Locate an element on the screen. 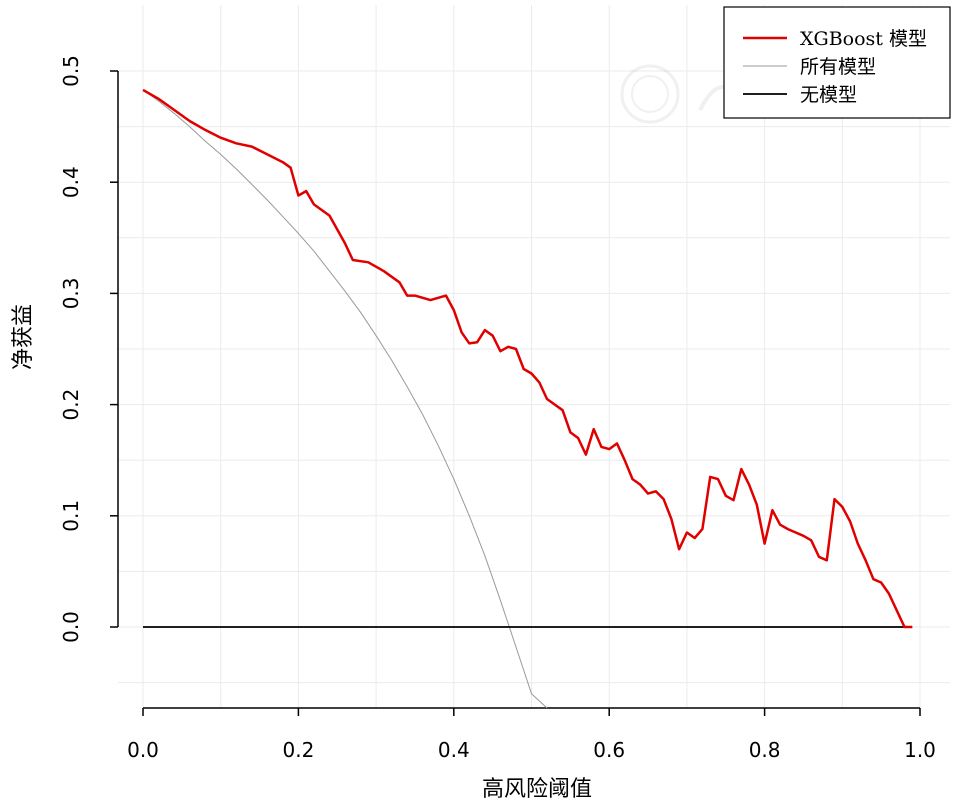 The width and height of the screenshot is (960, 808). y-tick-label: 0.5 is located at coordinates (71, 71).